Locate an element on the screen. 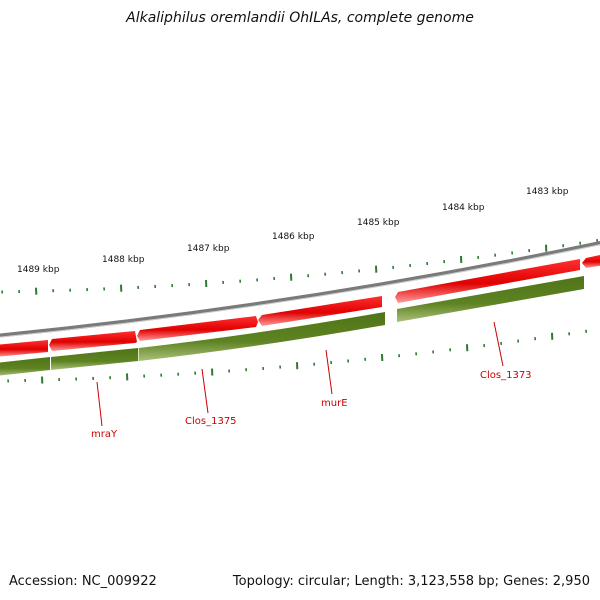  inner-tick-ring is located at coordinates (297, 356).